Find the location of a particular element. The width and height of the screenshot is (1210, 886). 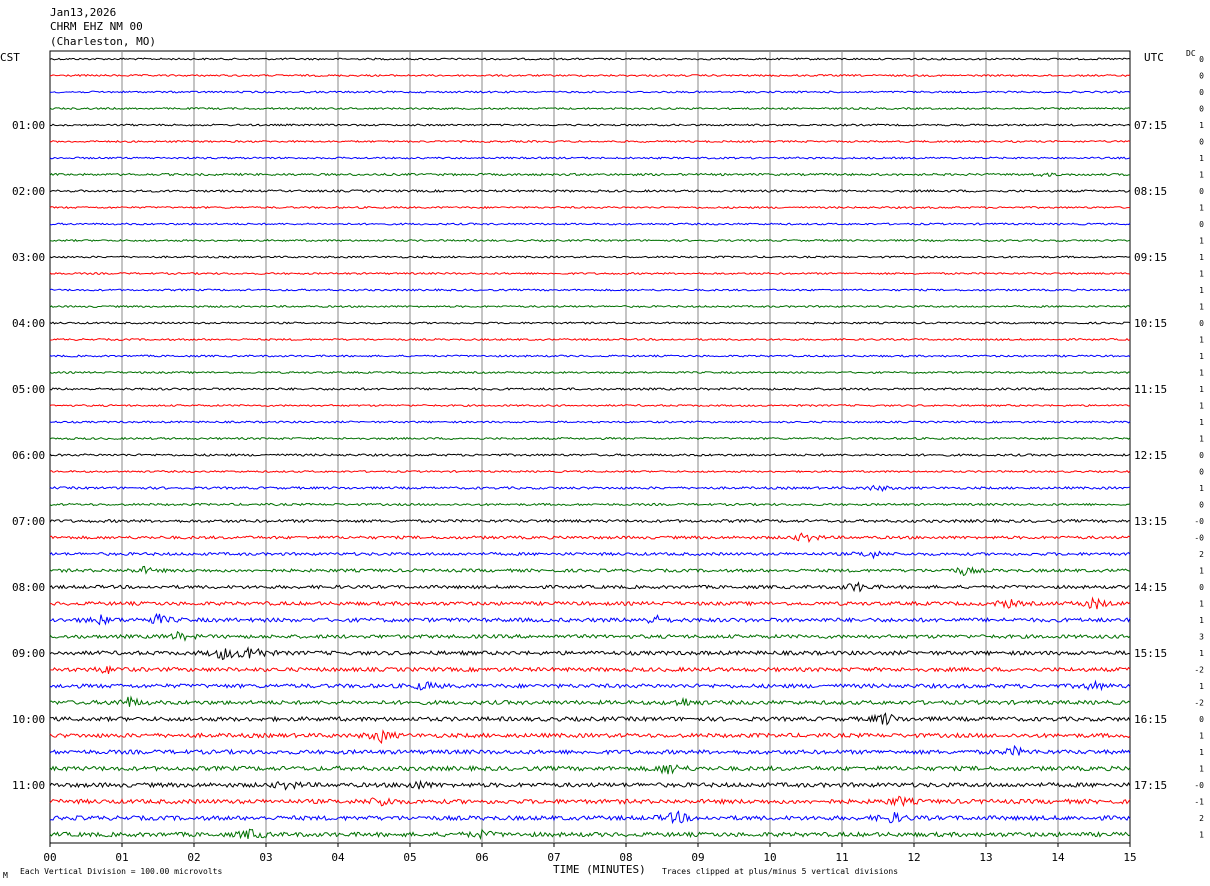

x-tick-label: 07 is located at coordinates (553, 857).